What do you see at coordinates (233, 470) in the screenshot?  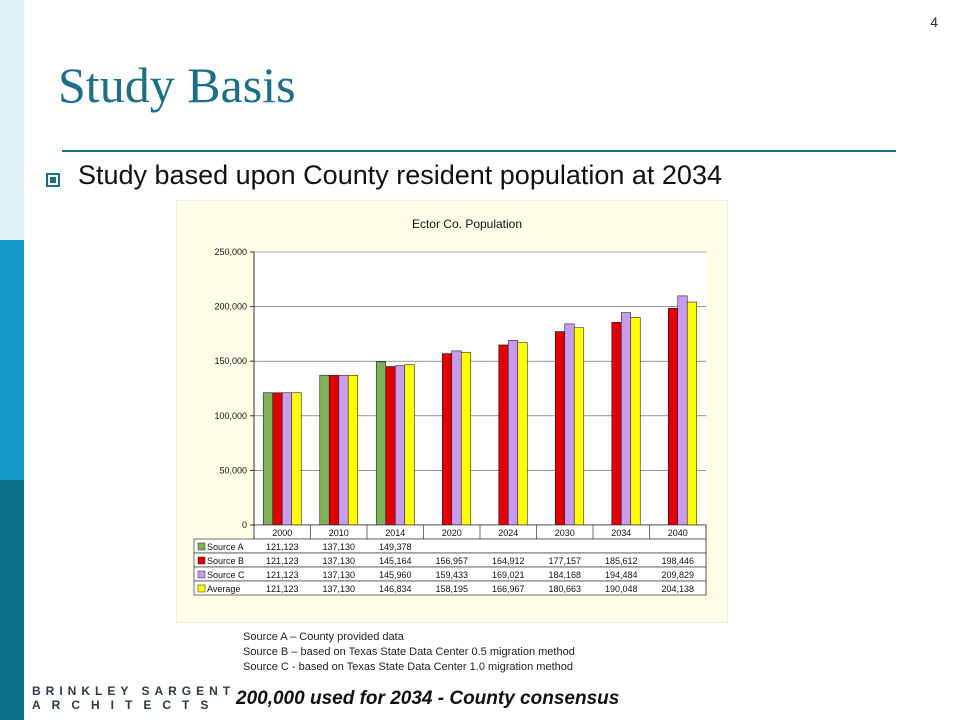 I see `y-tick-label: 50,000` at bounding box center [233, 470].